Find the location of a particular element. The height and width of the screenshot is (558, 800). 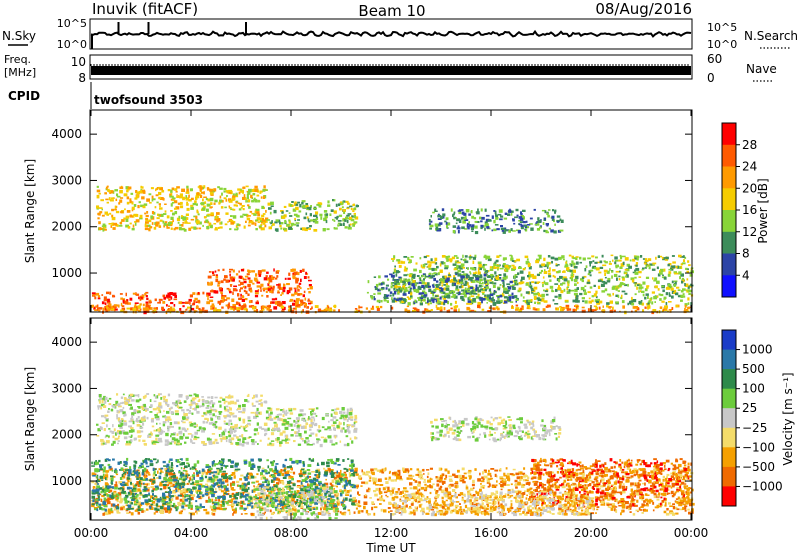

y-tick-label: 3000 is located at coordinates (66, 180).